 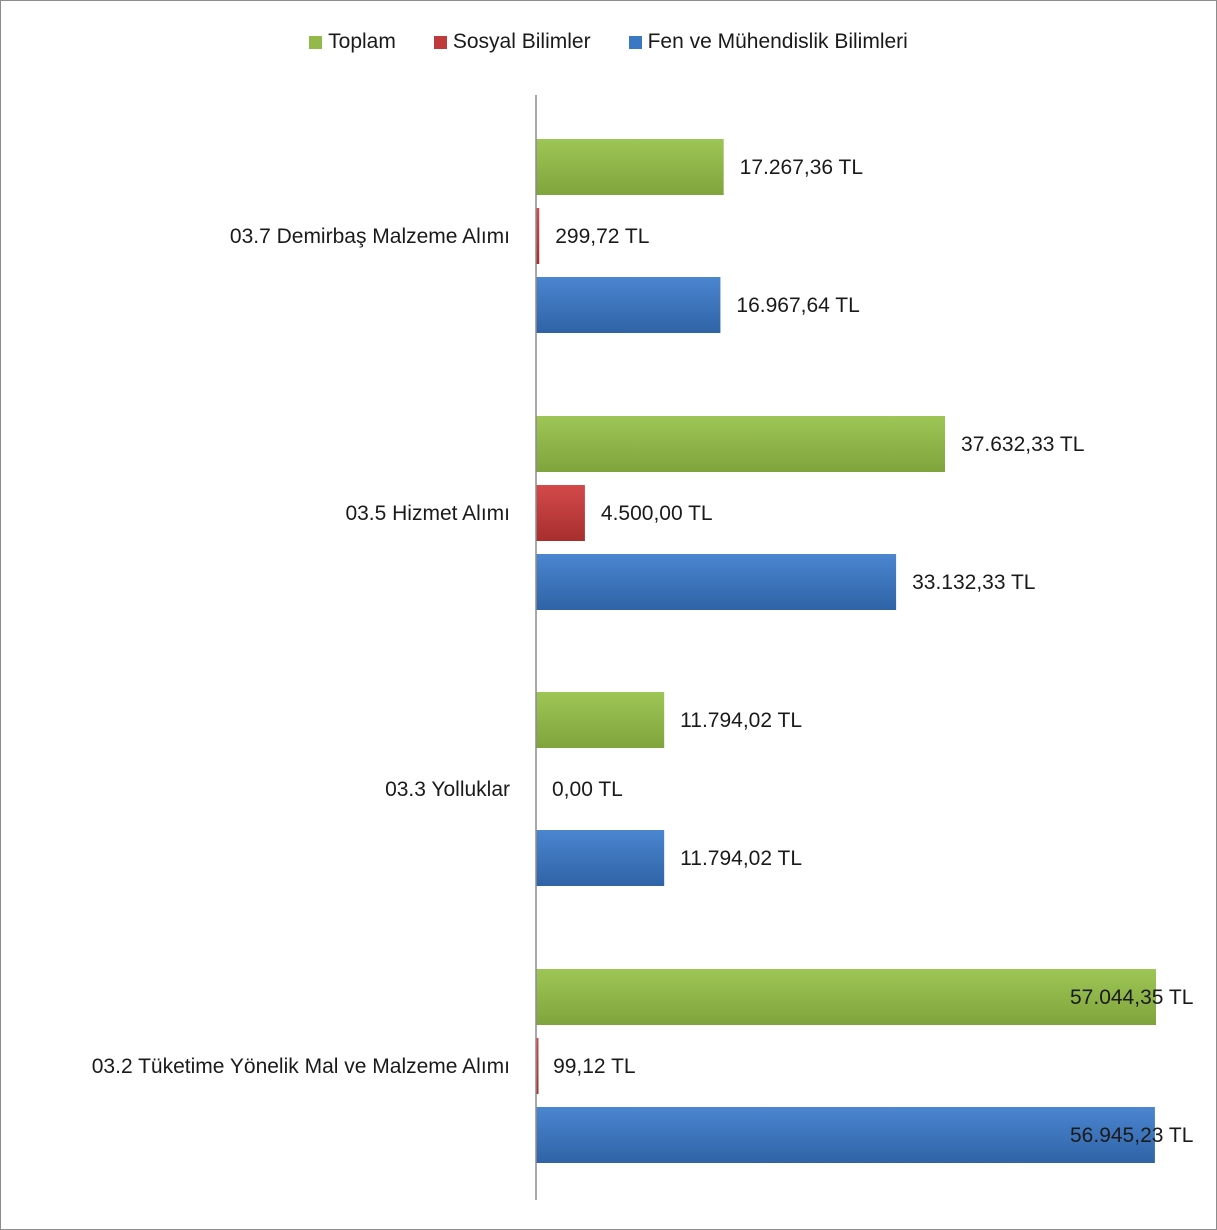 I want to click on legend-label-toplam: Toplam, so click(x=362, y=41).